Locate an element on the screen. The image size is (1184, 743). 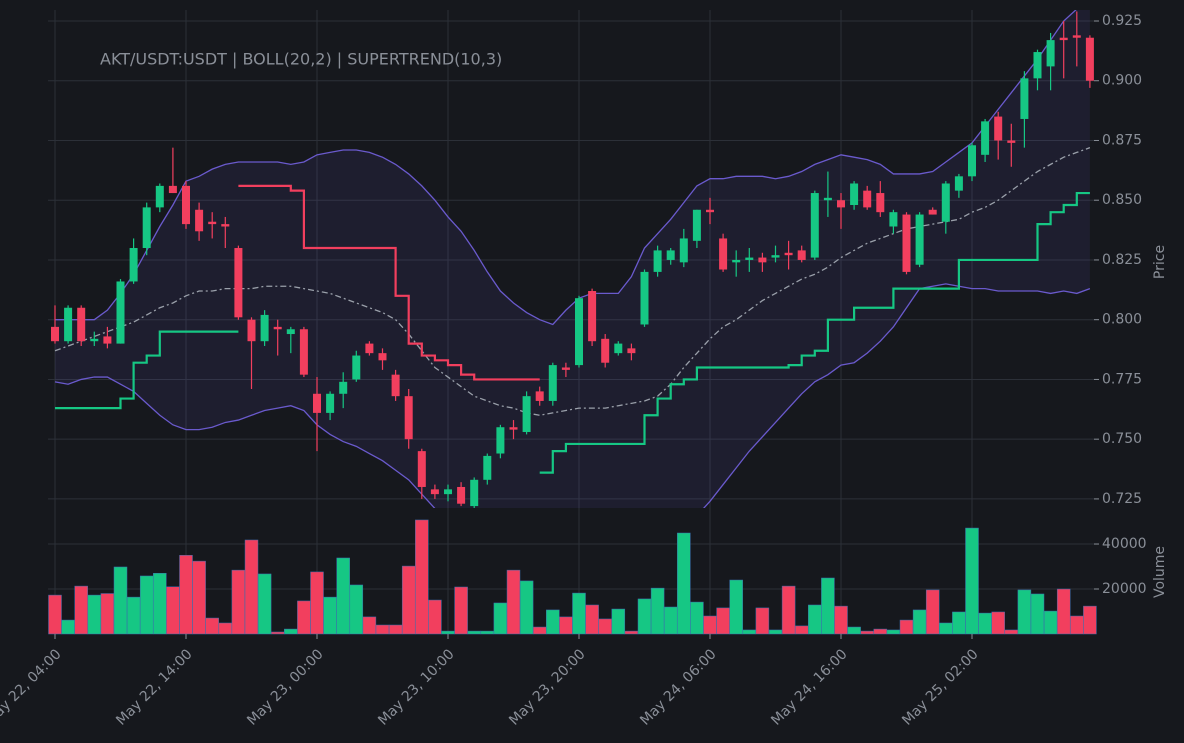
y-tick-label: 0.825 is located at coordinates (1122, 260).